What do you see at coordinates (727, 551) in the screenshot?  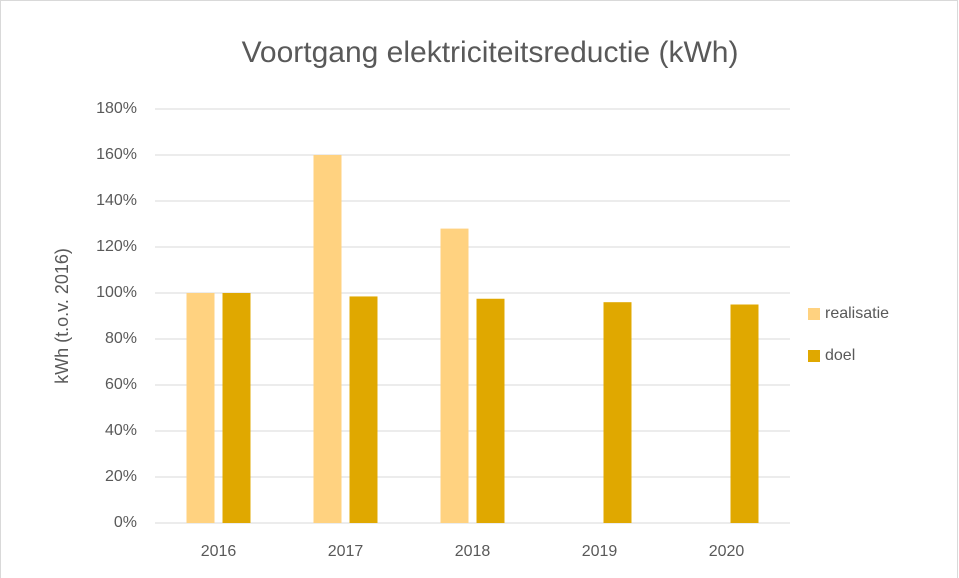 I see `x-tick-label: 2020` at bounding box center [727, 551].